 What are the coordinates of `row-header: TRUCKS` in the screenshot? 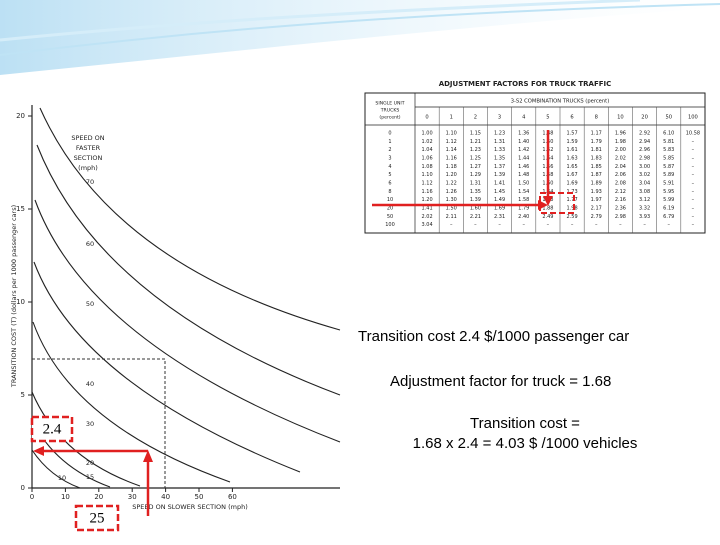 It's located at (390, 111).